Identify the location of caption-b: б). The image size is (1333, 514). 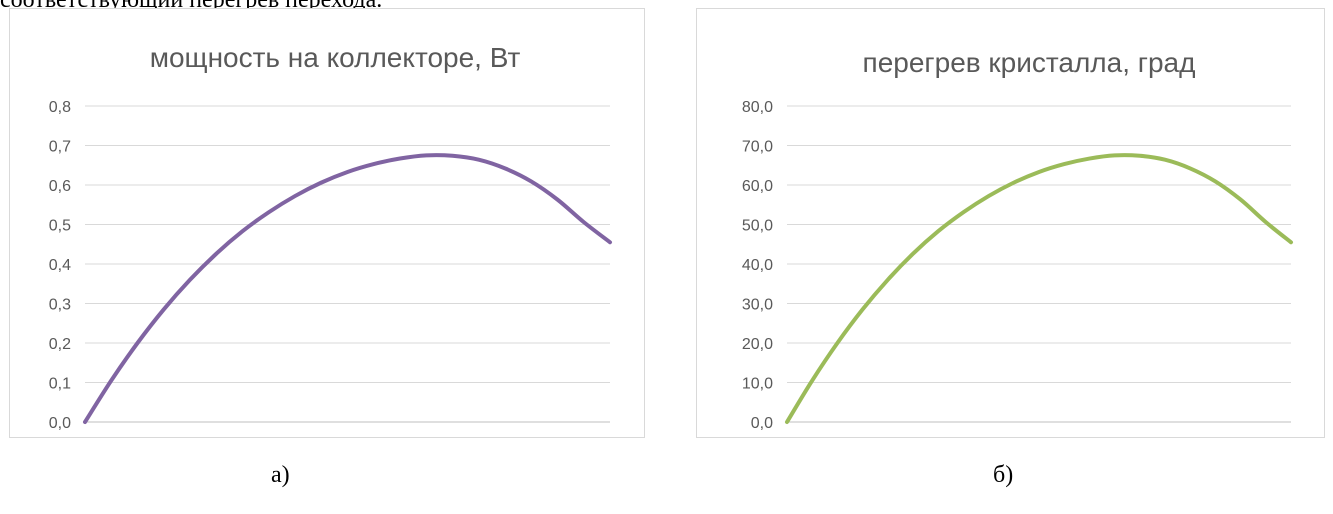
(1003, 475).